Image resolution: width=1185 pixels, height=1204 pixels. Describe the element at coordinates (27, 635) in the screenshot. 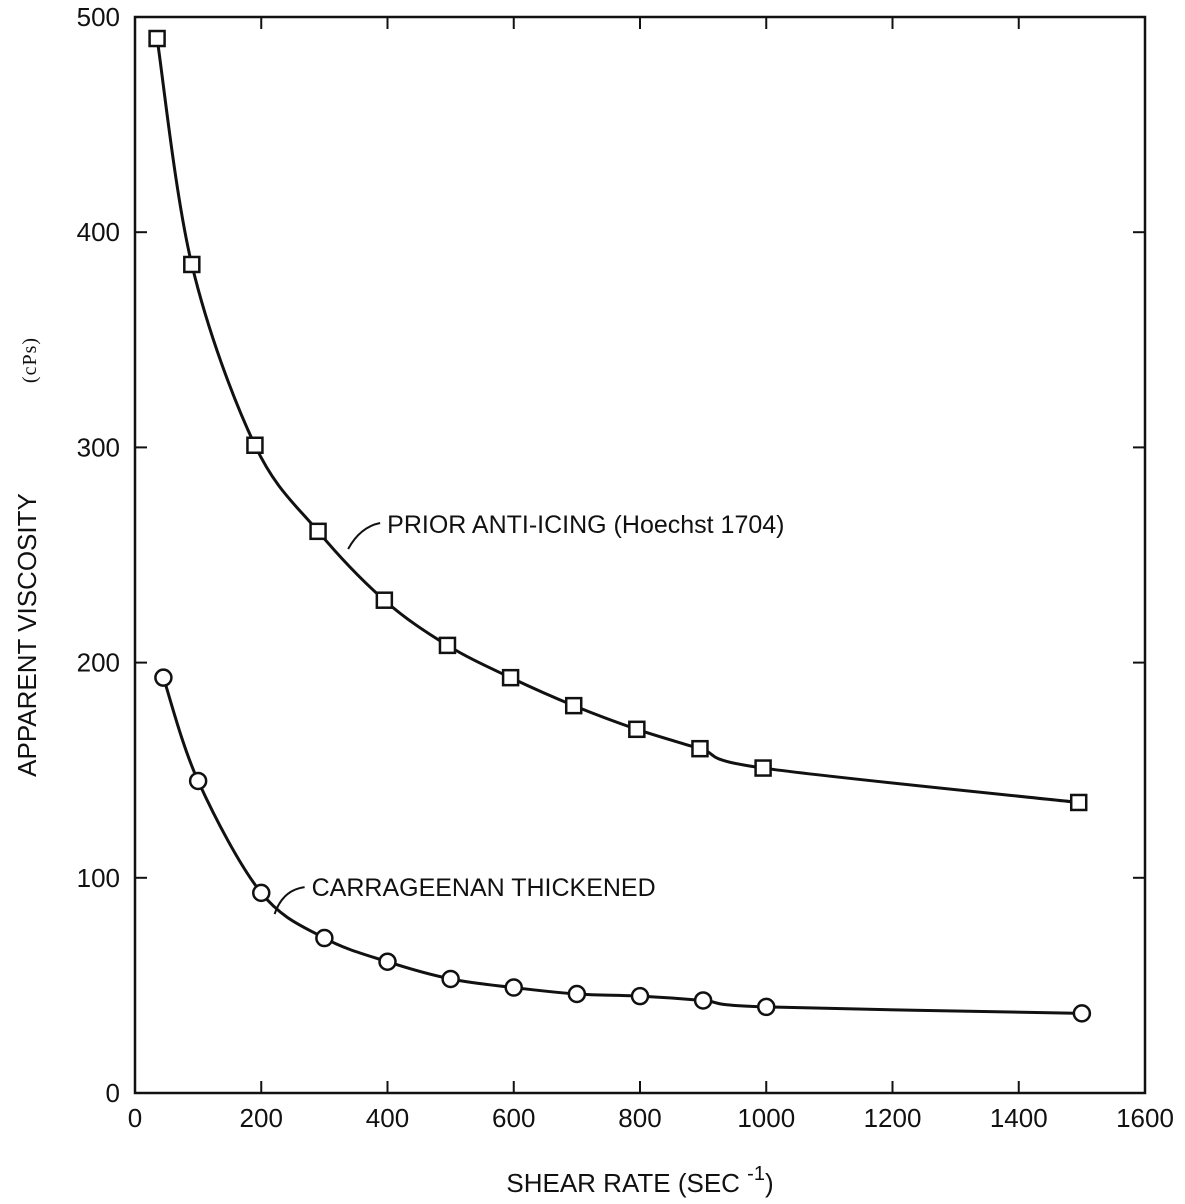

I see `y-axis-label: APPARENT VISCOSITY` at that location.